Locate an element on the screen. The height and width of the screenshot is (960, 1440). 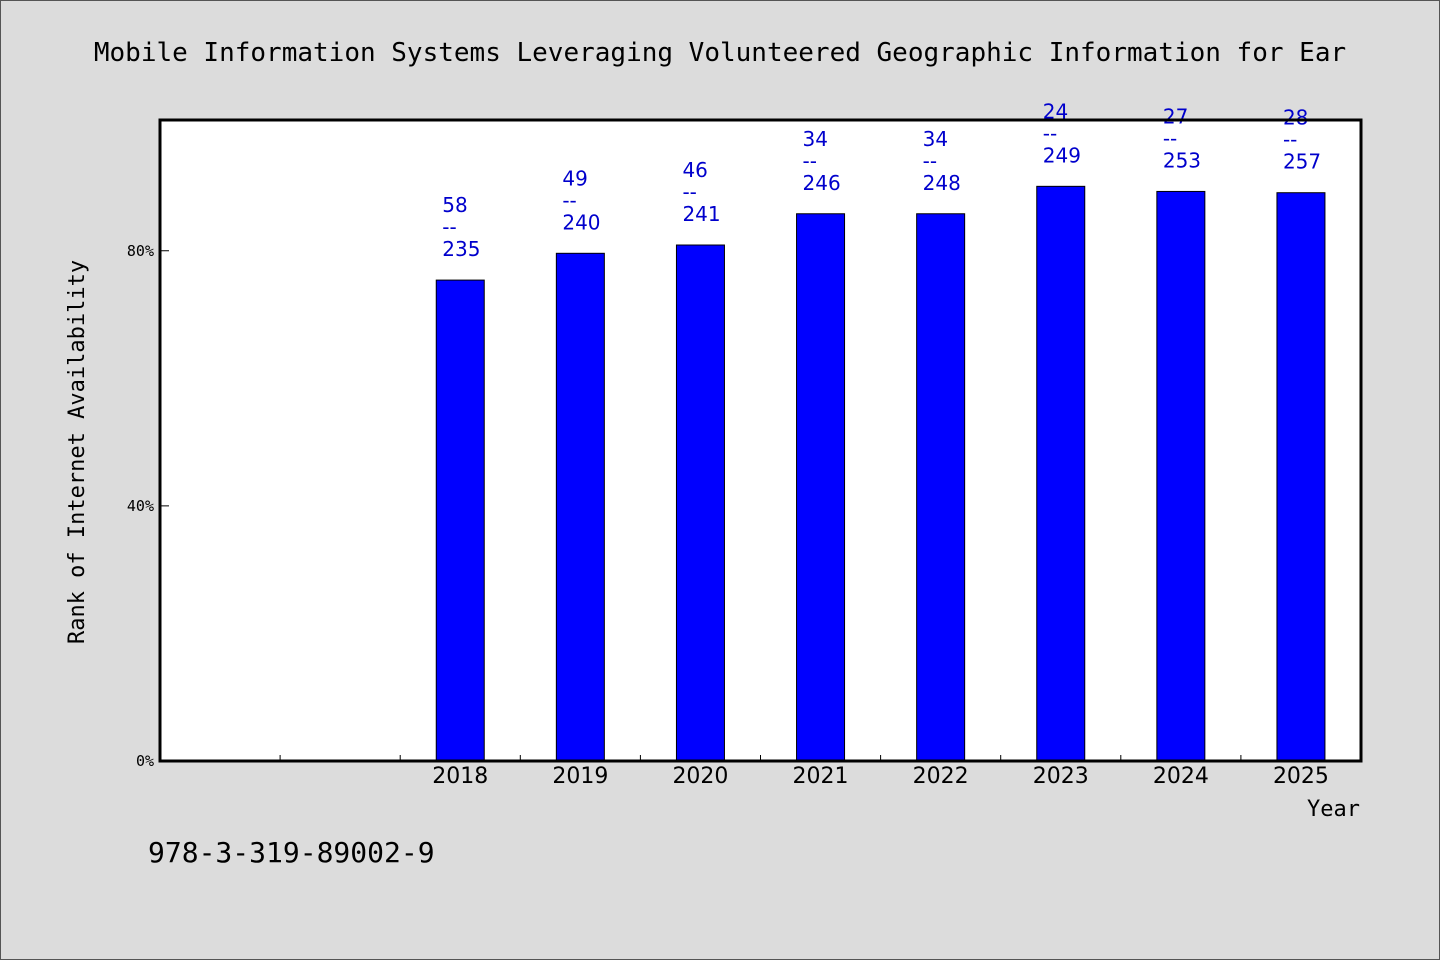
data-label-top: 58 is located at coordinates (454, 205).